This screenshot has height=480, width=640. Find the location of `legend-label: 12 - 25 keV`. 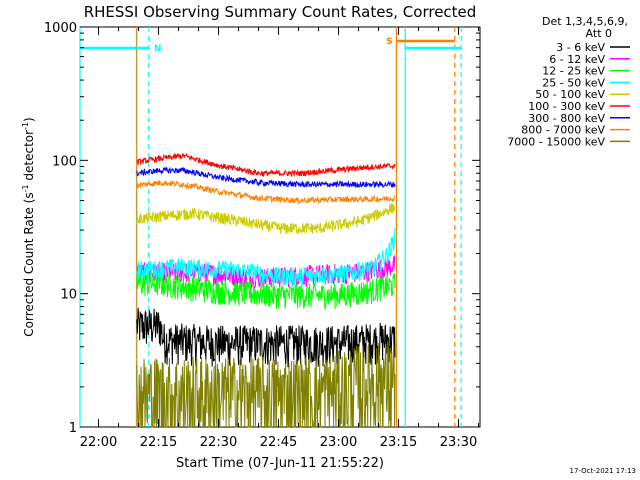

legend-label: 12 - 25 keV is located at coordinates (573, 71).